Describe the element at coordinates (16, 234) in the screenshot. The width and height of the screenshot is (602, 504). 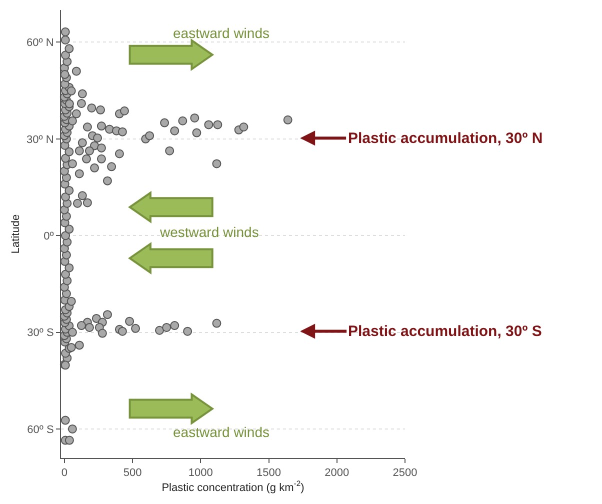
I see `y-axis-title: Latitude` at that location.